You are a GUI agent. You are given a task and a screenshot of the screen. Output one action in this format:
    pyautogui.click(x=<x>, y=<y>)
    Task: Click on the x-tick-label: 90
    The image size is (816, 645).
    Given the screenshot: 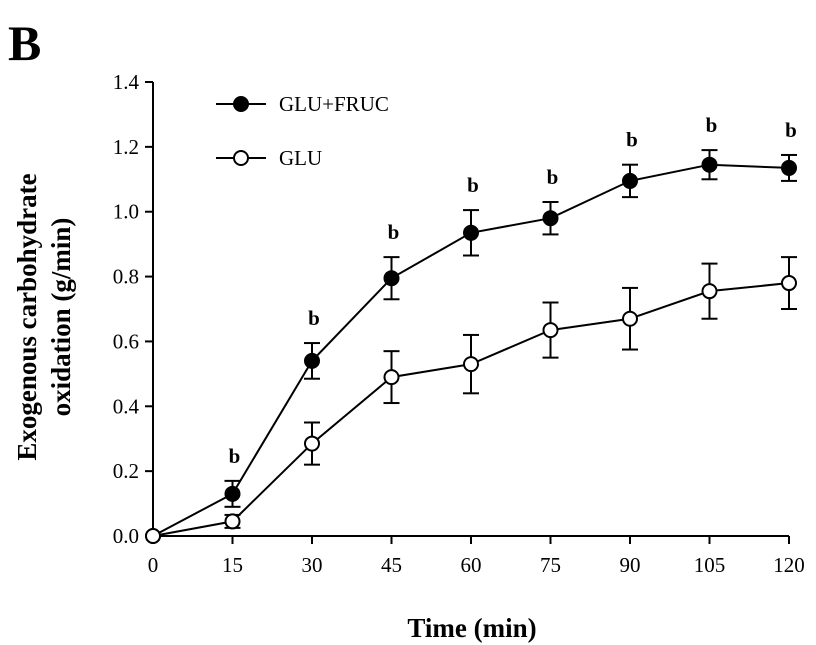 What is the action you would take?
    pyautogui.click(x=630, y=565)
    